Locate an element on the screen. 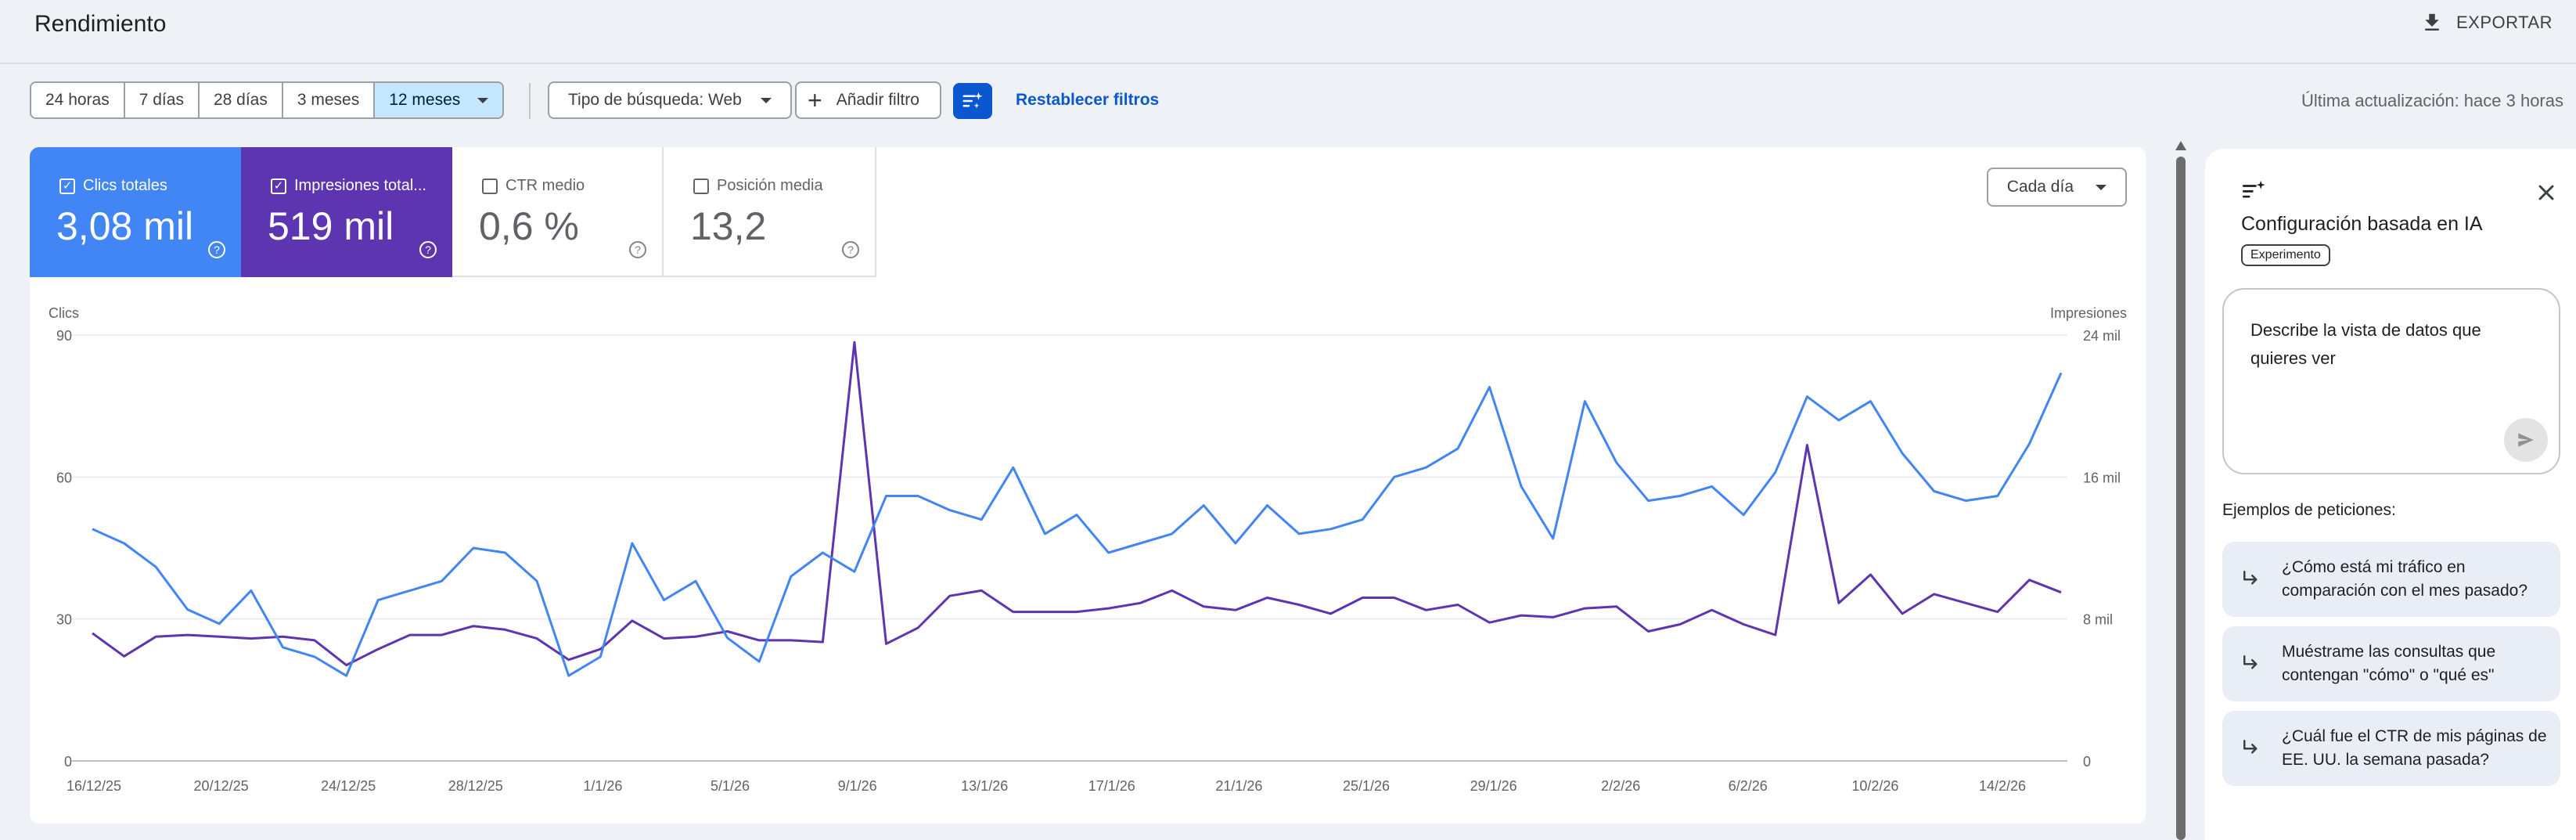  x-tick-label: 17/1/26 is located at coordinates (1111, 786).